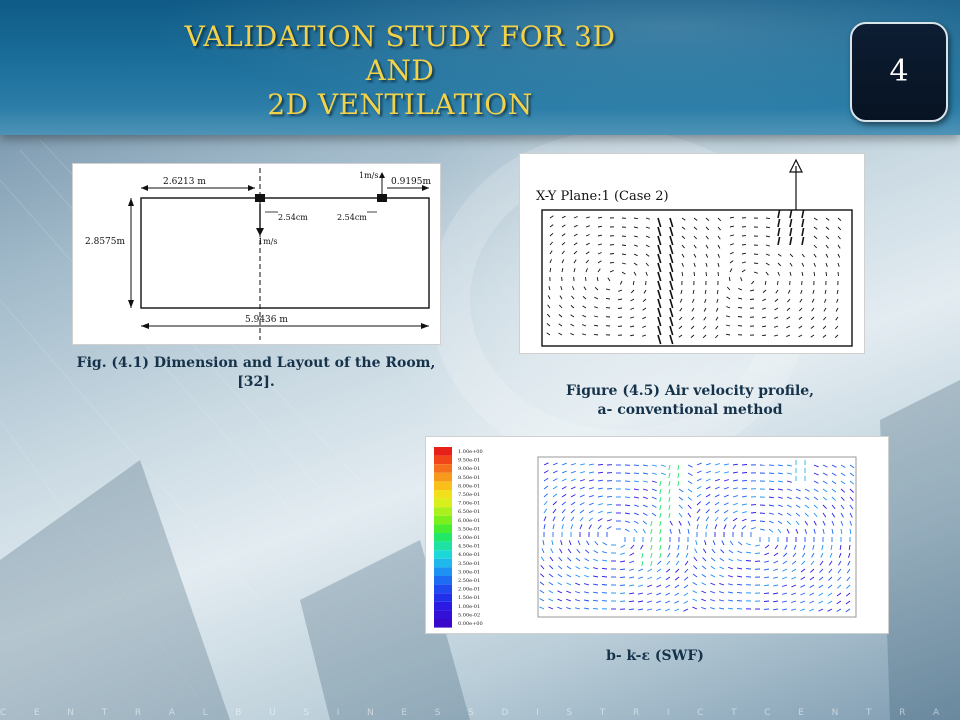 This screenshot has height=720, width=960. I want to click on slide-title-line-1: VALIDATION STUDY FOR 3D AND, so click(400, 53).